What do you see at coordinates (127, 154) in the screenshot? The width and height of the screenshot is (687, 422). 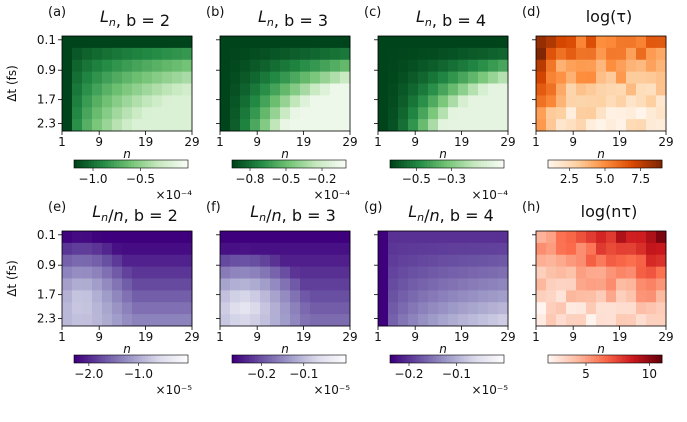 I see `x-axis-label: n` at bounding box center [127, 154].